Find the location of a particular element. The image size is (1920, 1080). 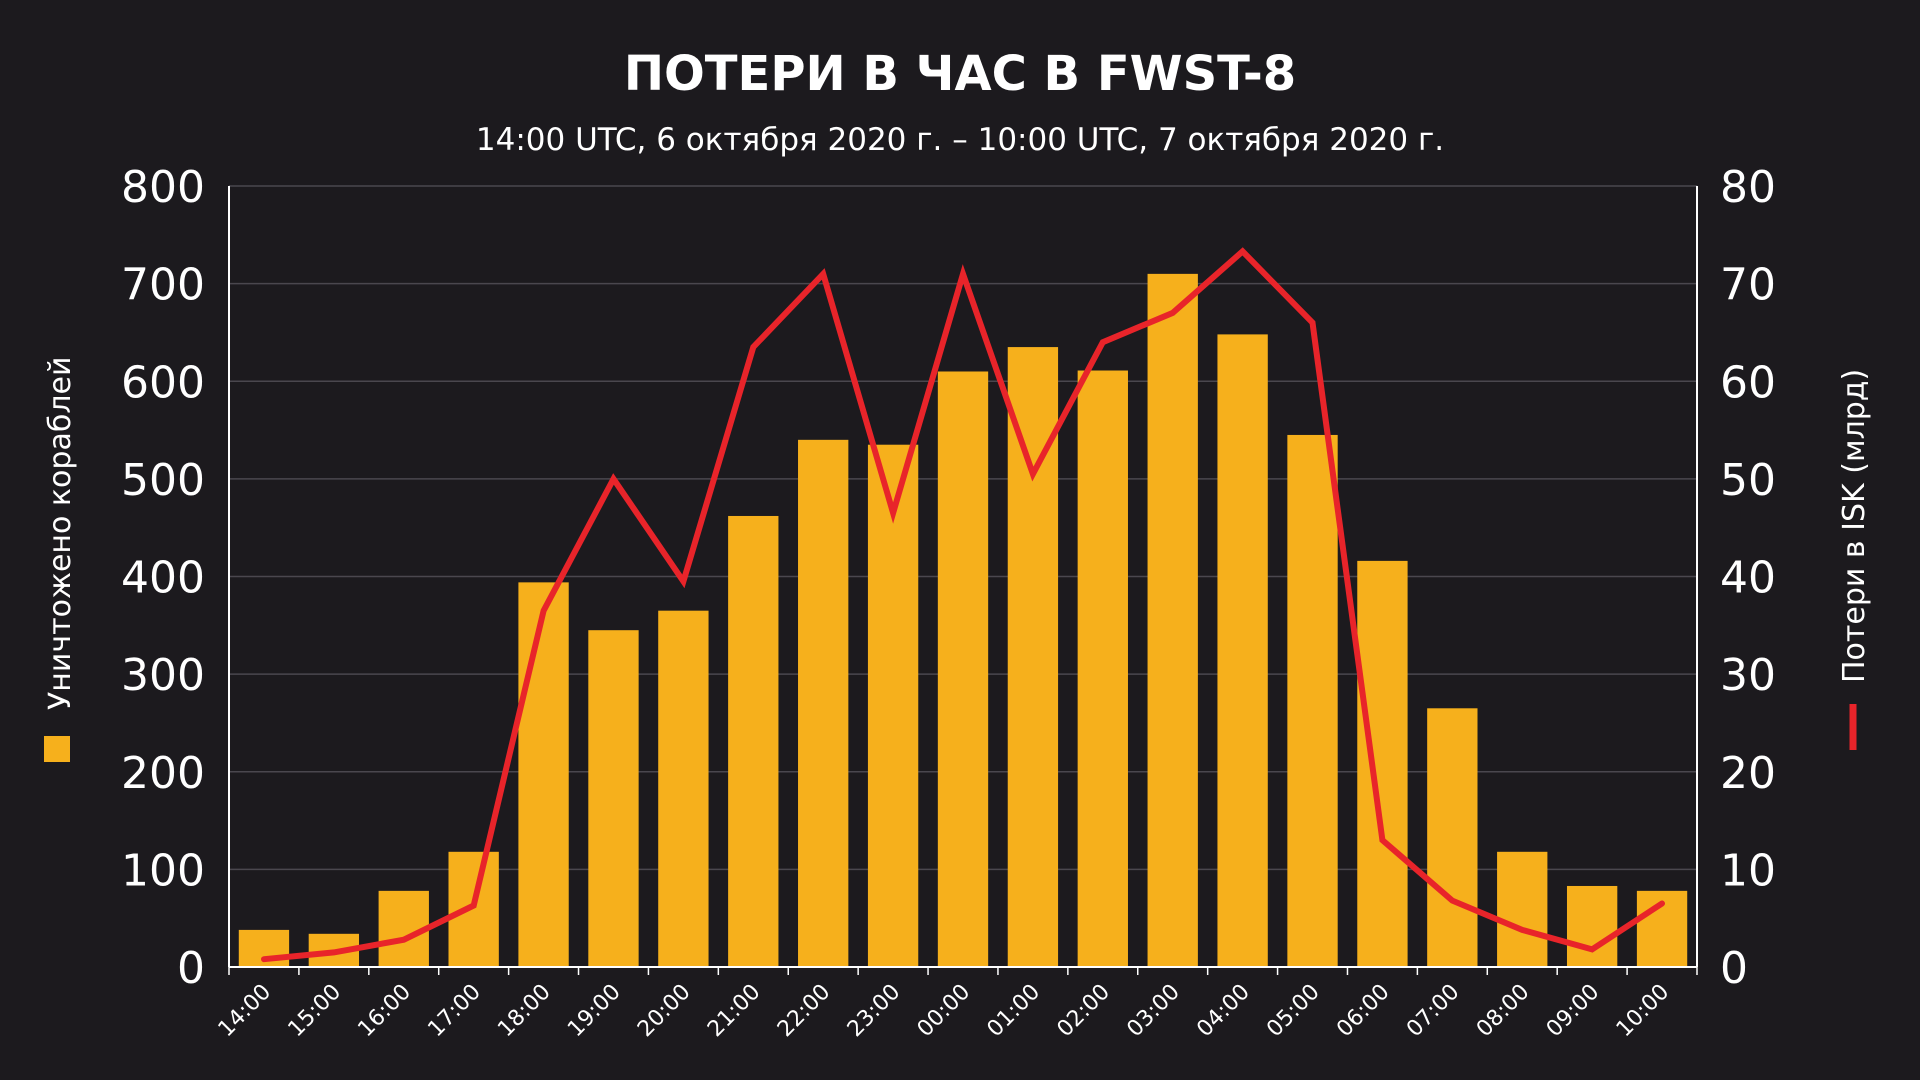

y-tick-label: 700 is located at coordinates (163, 285).